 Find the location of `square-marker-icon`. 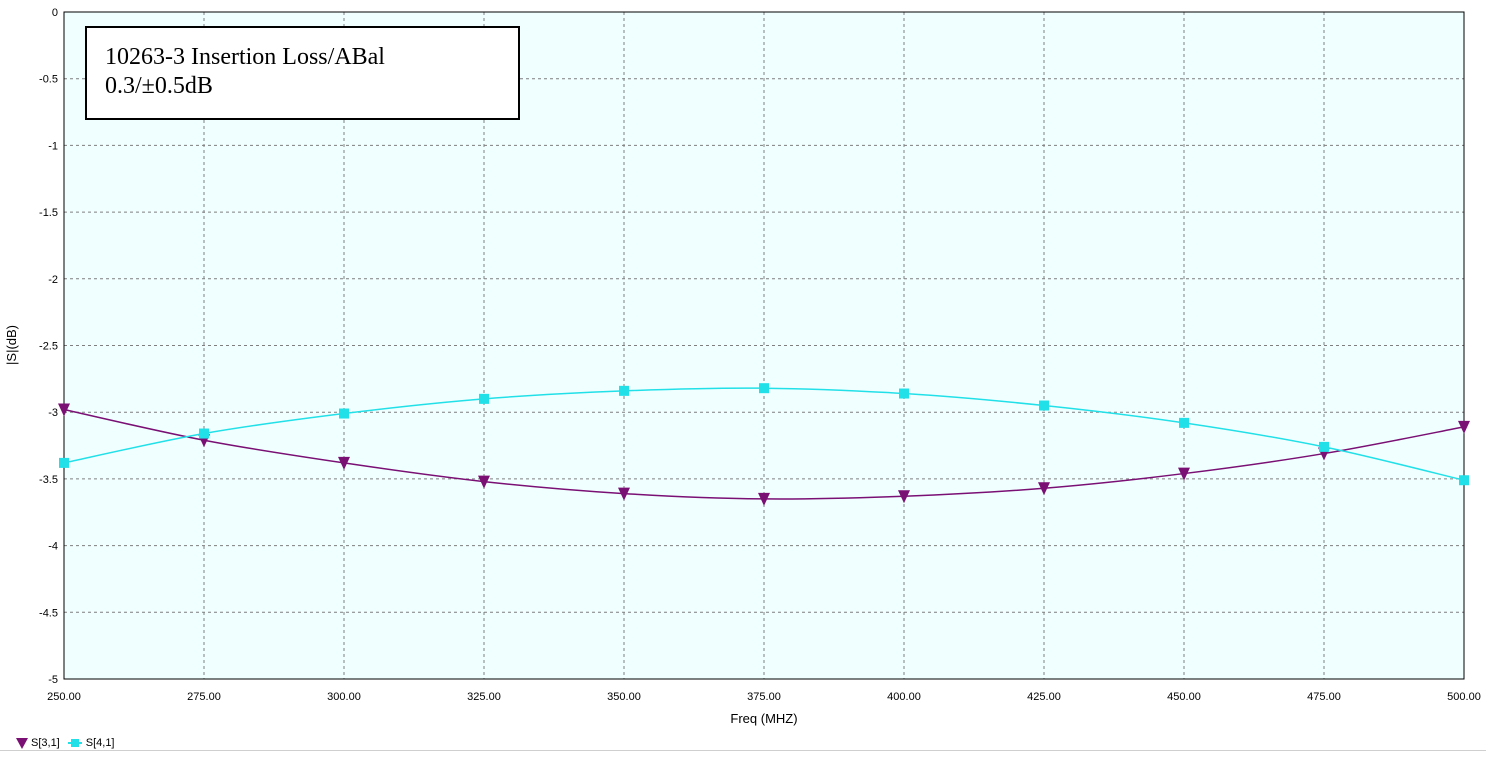

square-marker-icon is located at coordinates (74, 743).